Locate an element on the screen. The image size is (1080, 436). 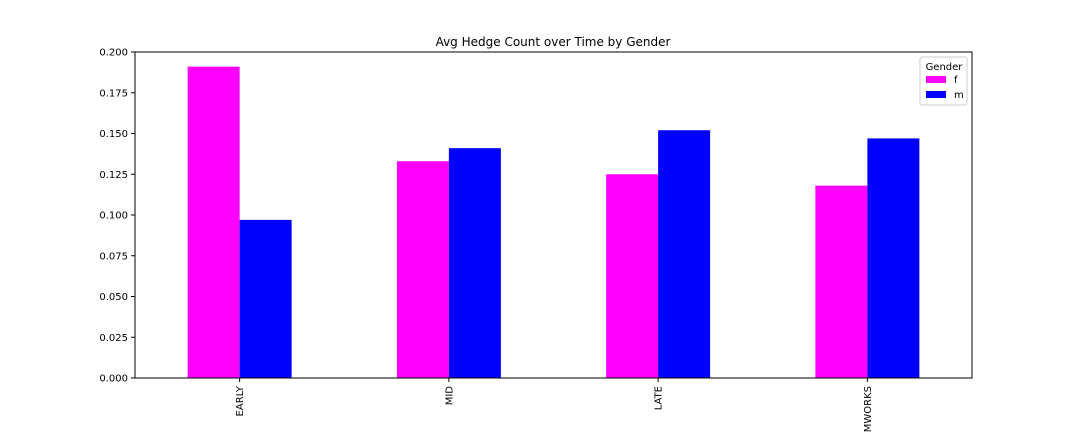
legend-swatch-f is located at coordinates (936, 79).